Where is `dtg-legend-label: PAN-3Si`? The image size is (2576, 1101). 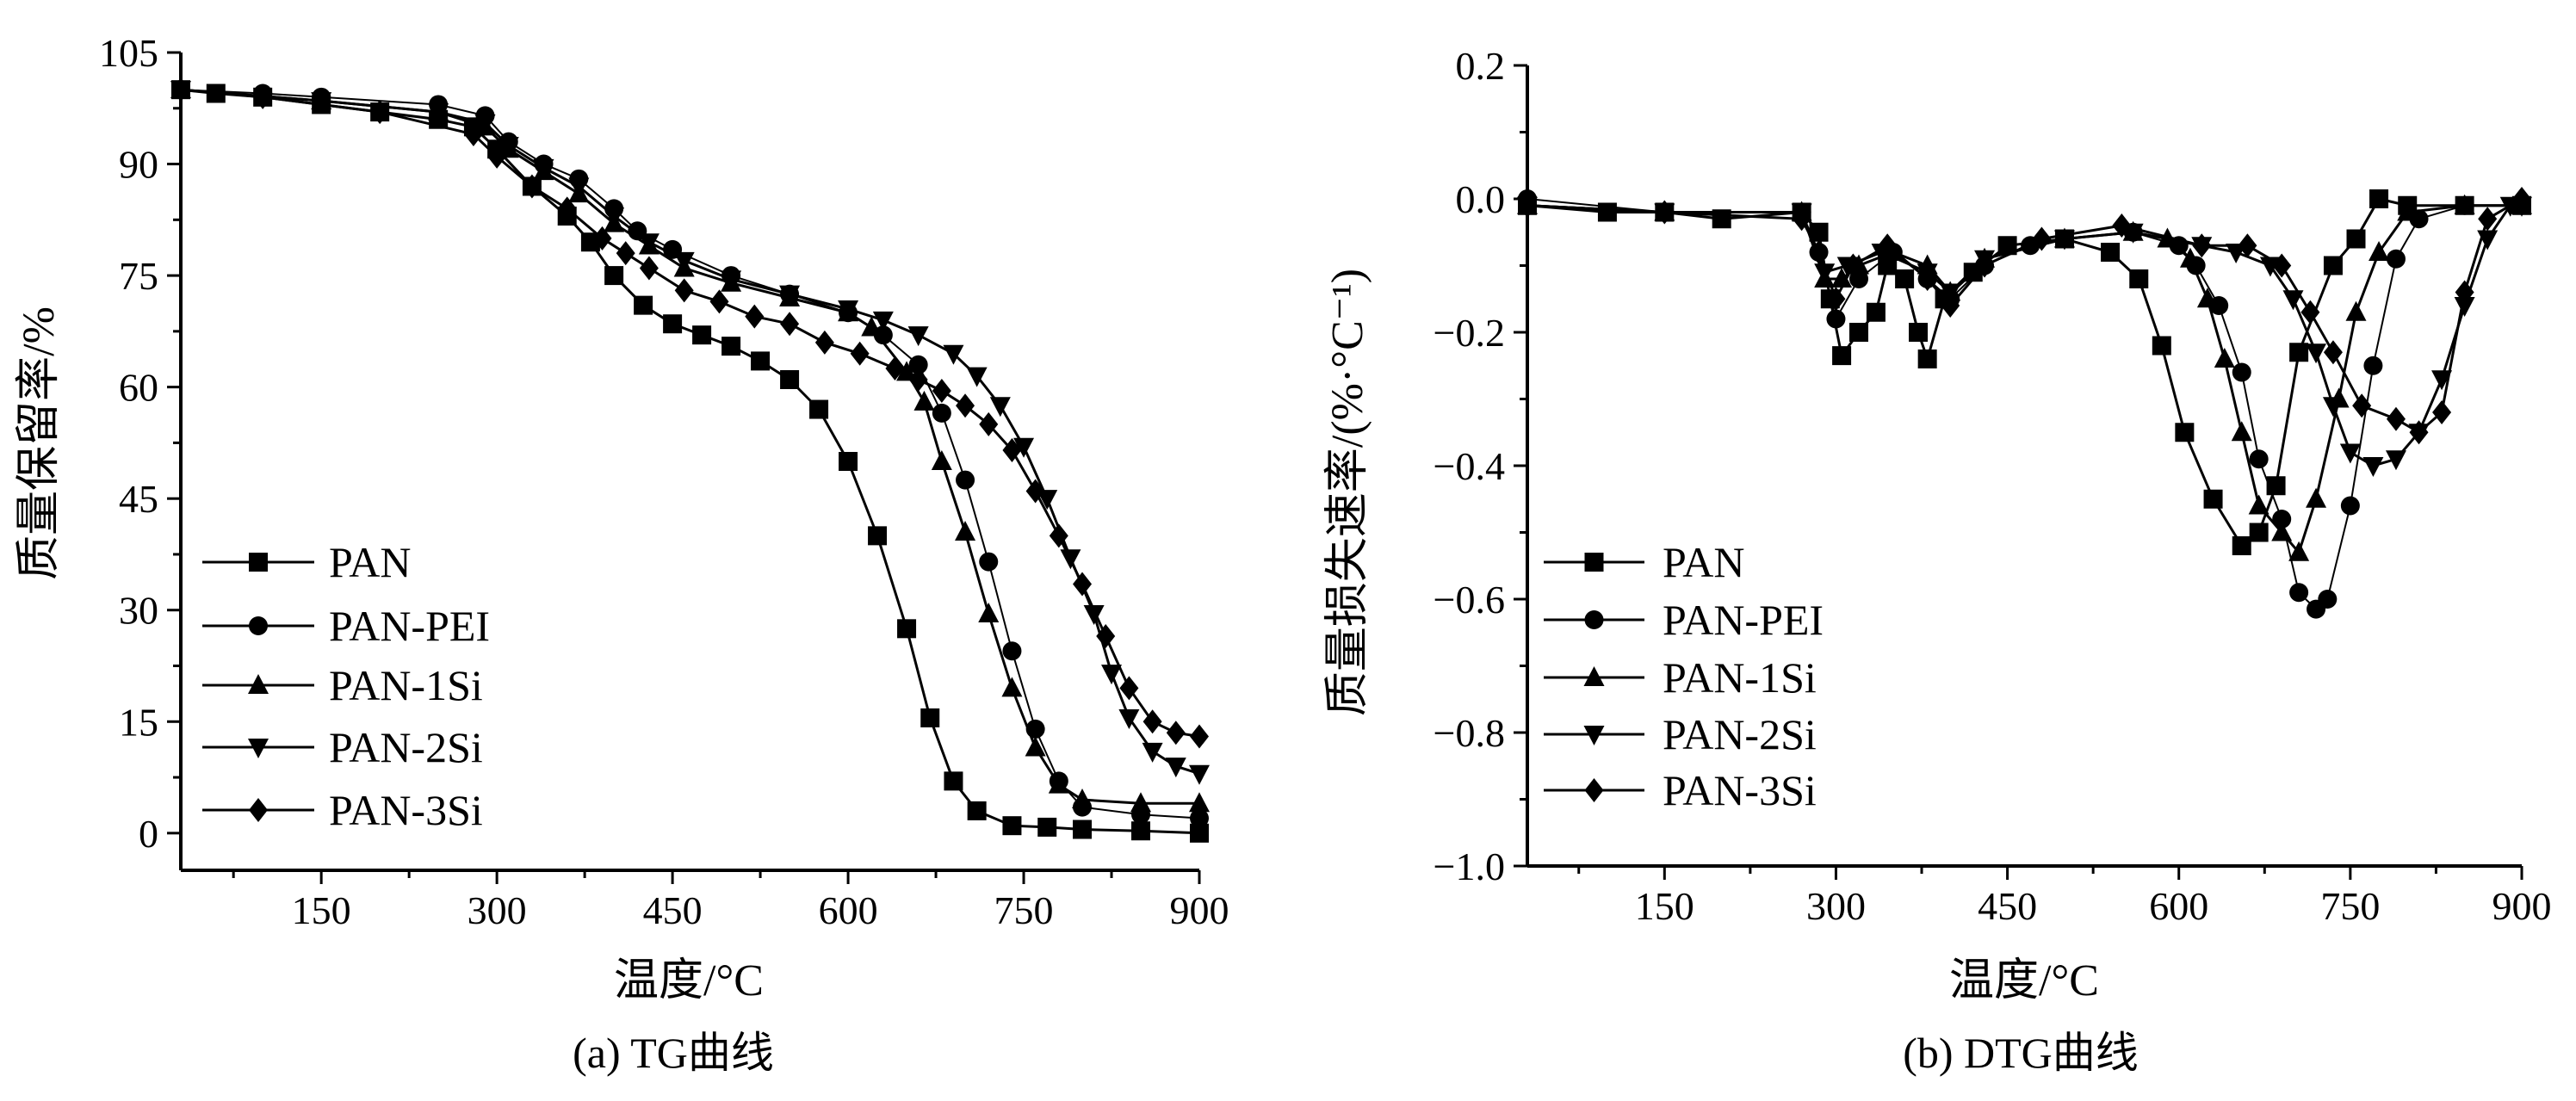
dtg-legend-label: PAN-3Si is located at coordinates (1740, 790).